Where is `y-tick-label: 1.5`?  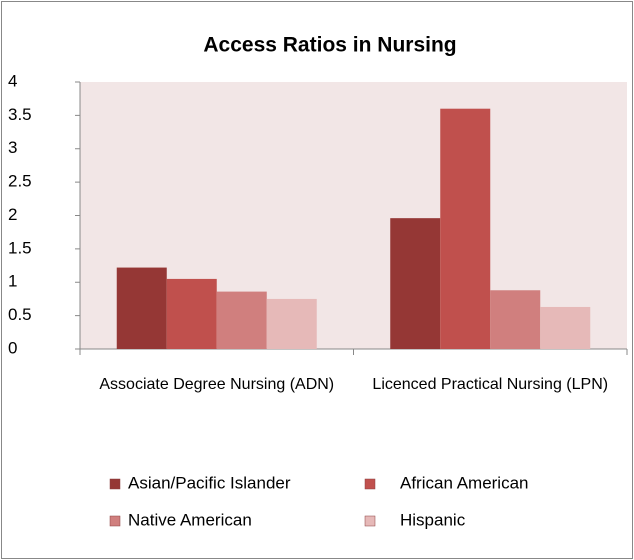
y-tick-label: 1.5 is located at coordinates (20, 247).